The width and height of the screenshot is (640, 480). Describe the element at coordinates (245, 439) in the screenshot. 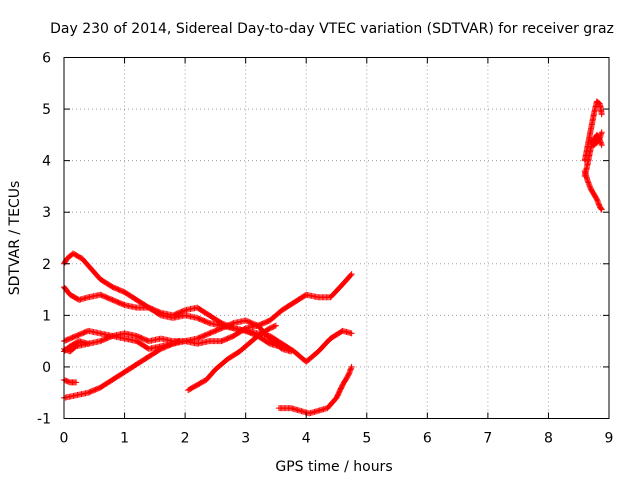

I see `x-tick-label: 3` at that location.